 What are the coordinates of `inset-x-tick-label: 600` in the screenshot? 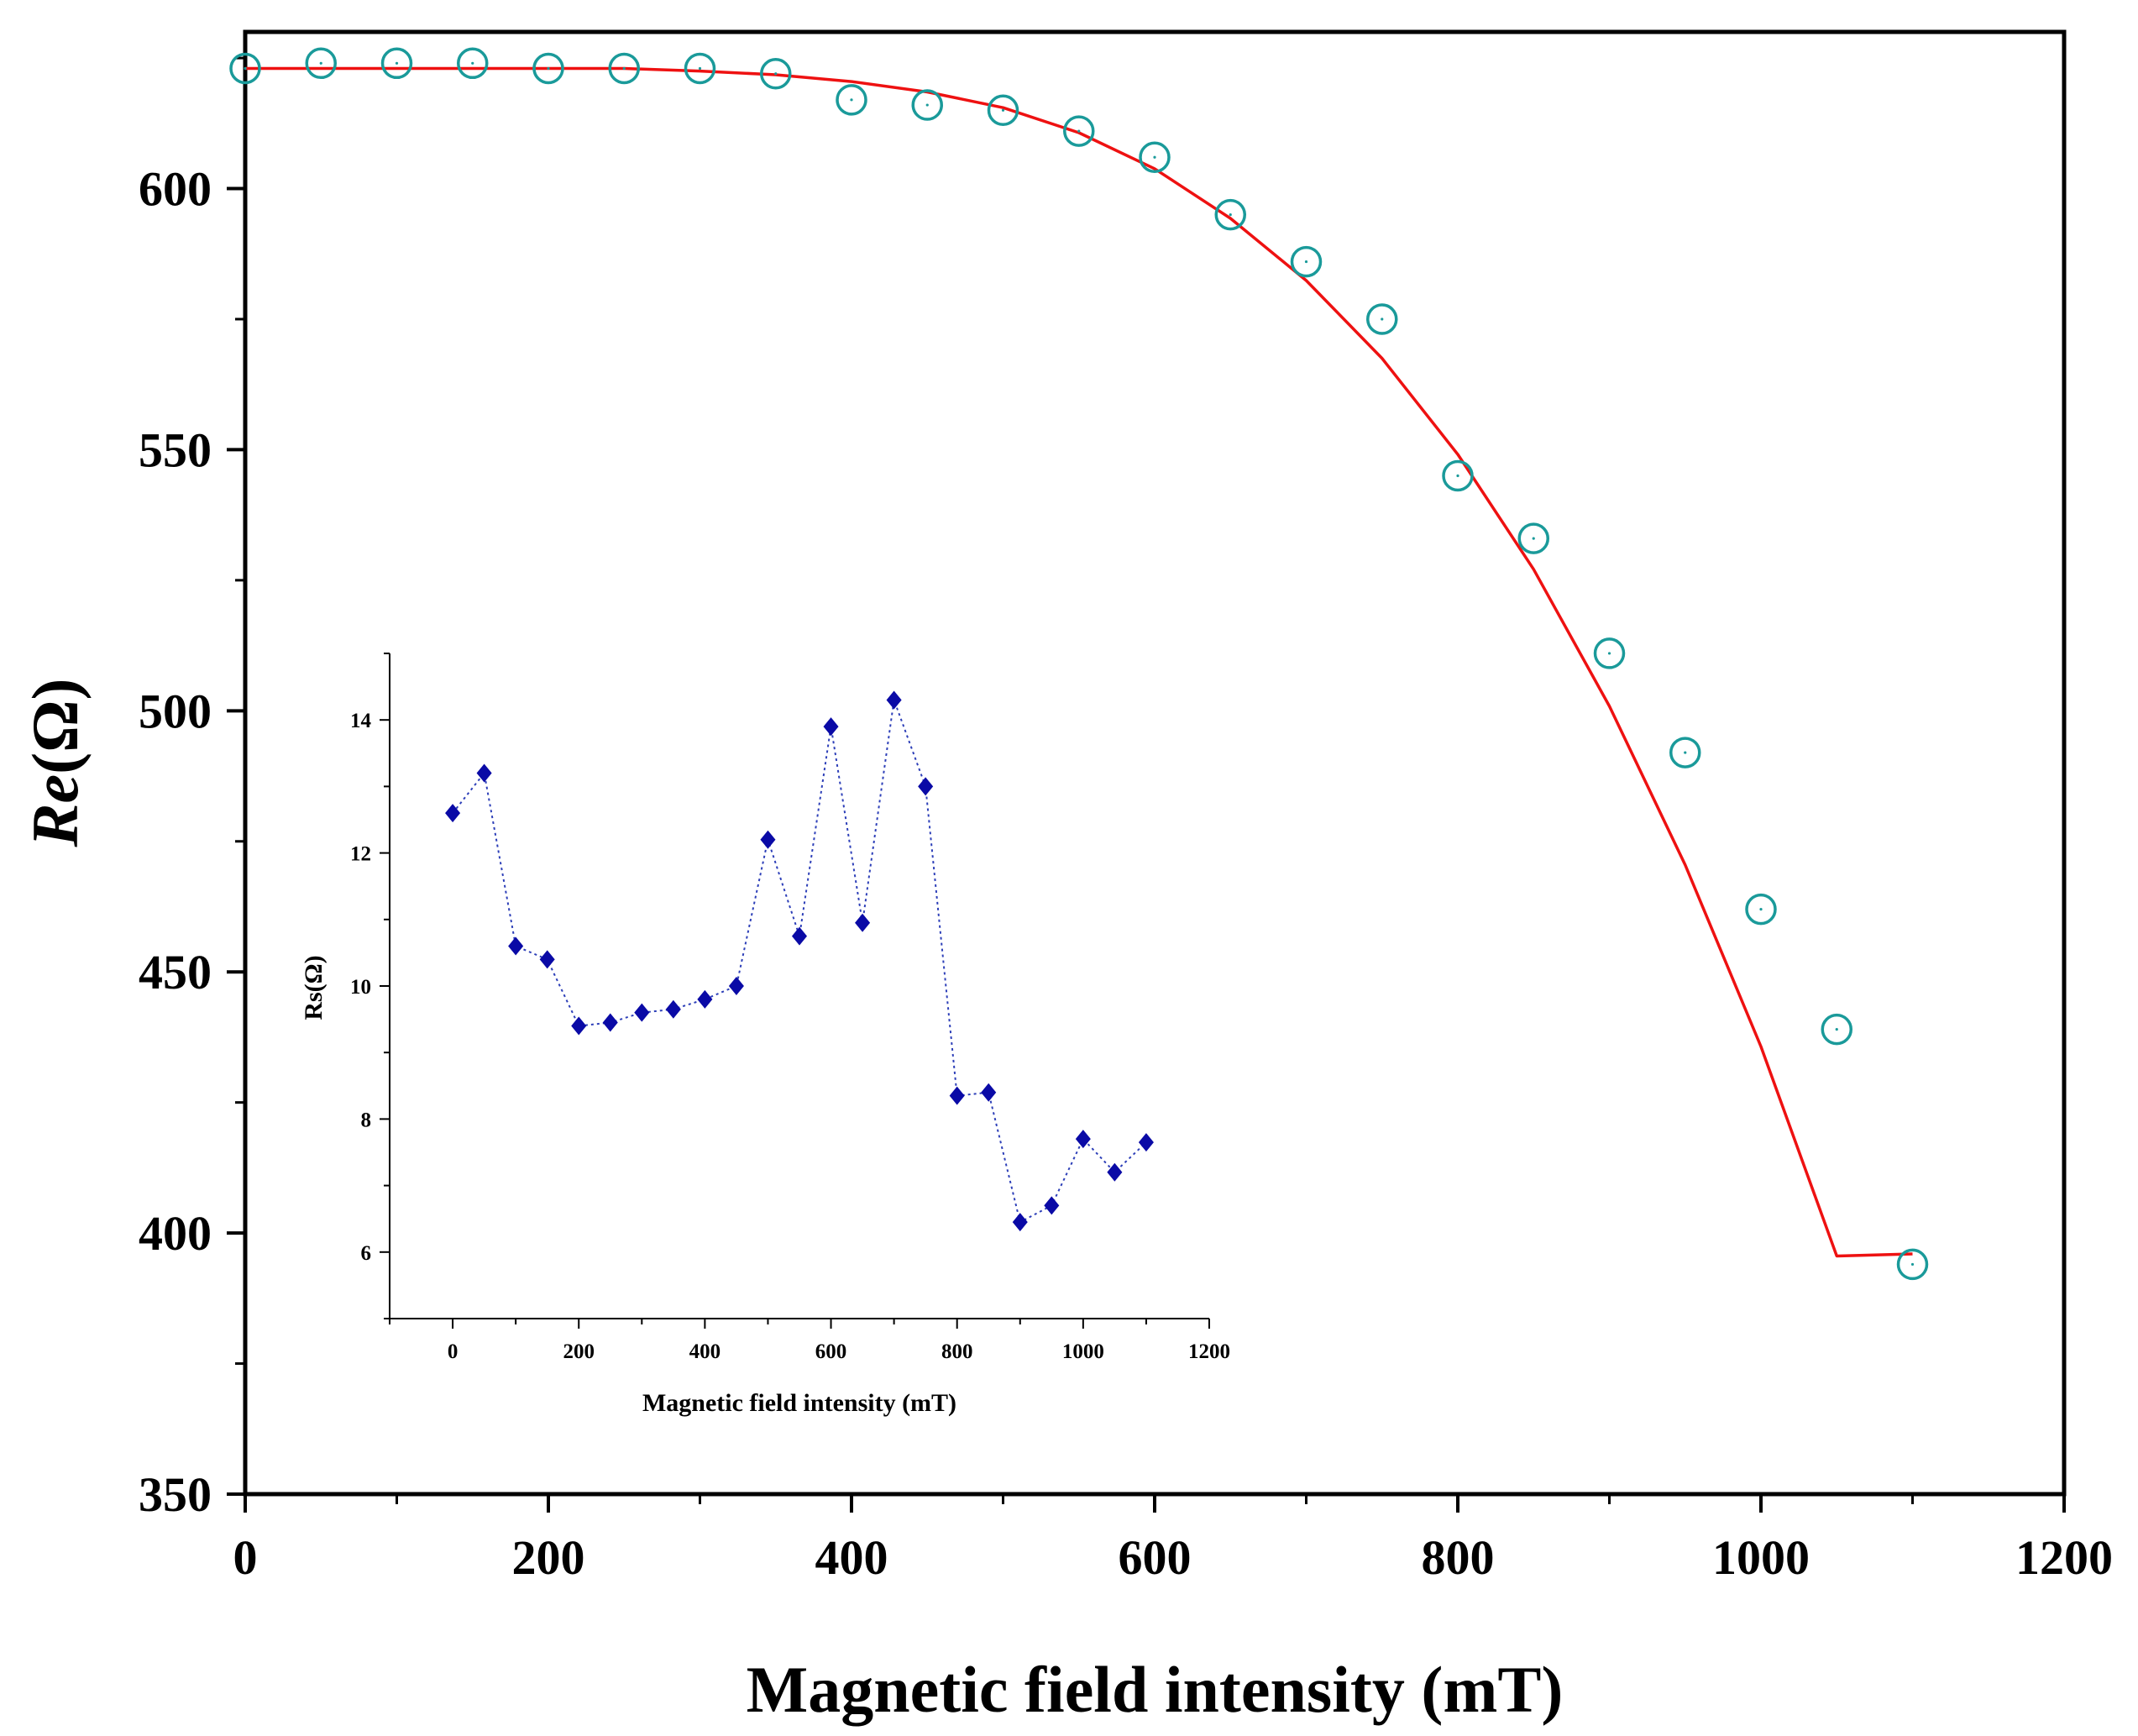 It's located at (831, 1351).